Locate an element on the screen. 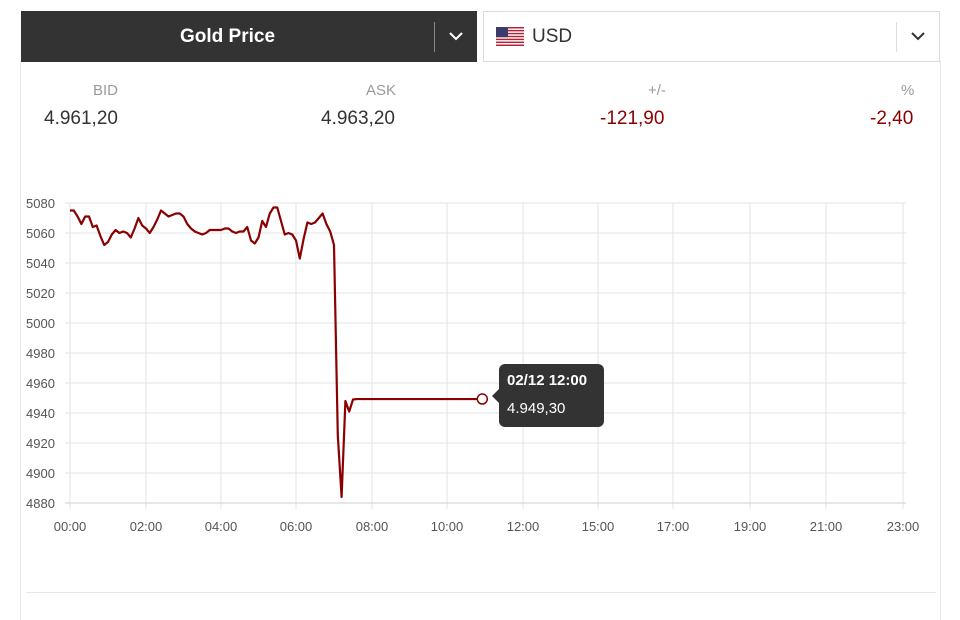 This screenshot has height=620, width=960. us-flag-icon is located at coordinates (510, 36).